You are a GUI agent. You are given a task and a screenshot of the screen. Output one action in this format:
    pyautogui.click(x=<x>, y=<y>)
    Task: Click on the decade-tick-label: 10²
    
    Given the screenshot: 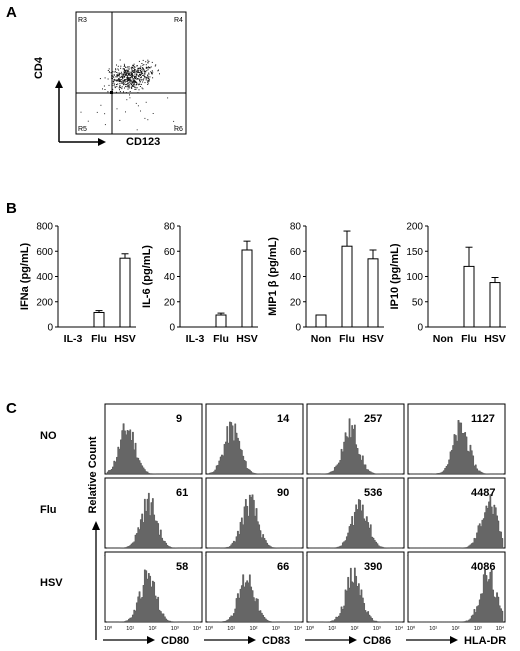 What is the action you would take?
    pyautogui.click(x=456, y=629)
    